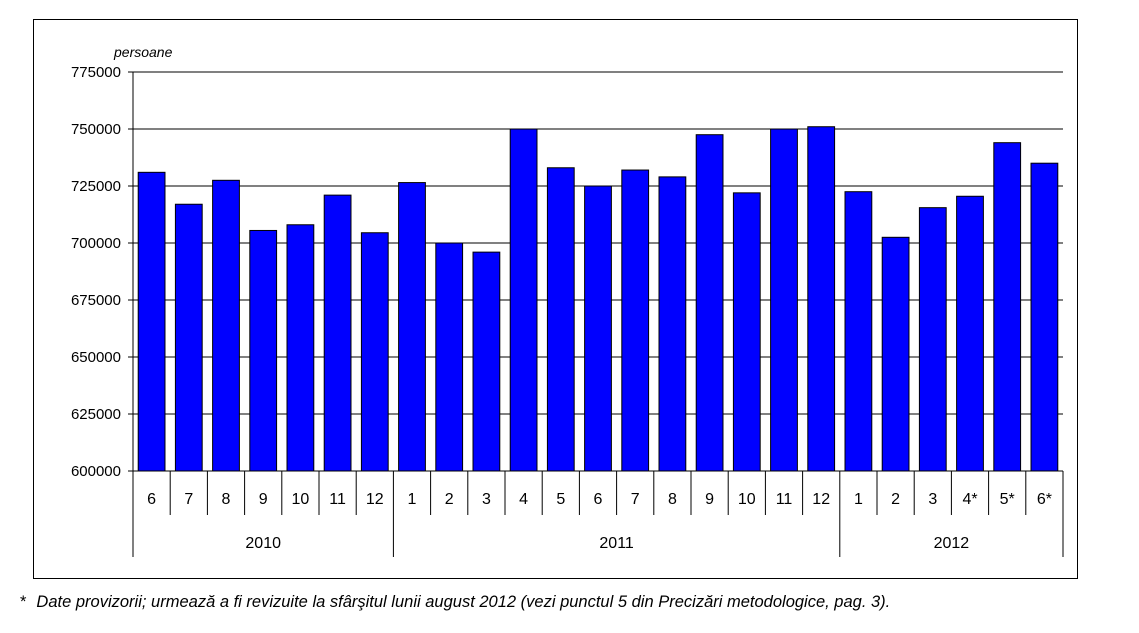 The height and width of the screenshot is (633, 1139). I want to click on y-tick-label: 750000, so click(96, 129).